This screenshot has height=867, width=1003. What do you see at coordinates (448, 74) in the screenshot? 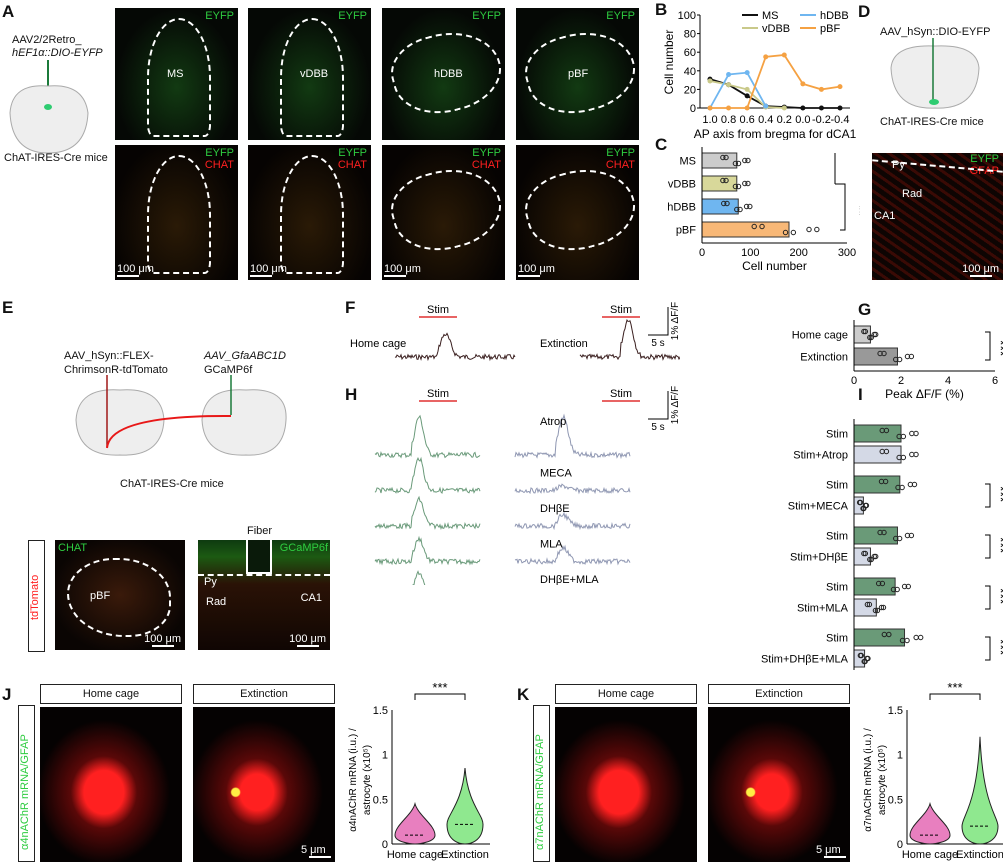
I see `region-label: hDBB` at bounding box center [448, 74].